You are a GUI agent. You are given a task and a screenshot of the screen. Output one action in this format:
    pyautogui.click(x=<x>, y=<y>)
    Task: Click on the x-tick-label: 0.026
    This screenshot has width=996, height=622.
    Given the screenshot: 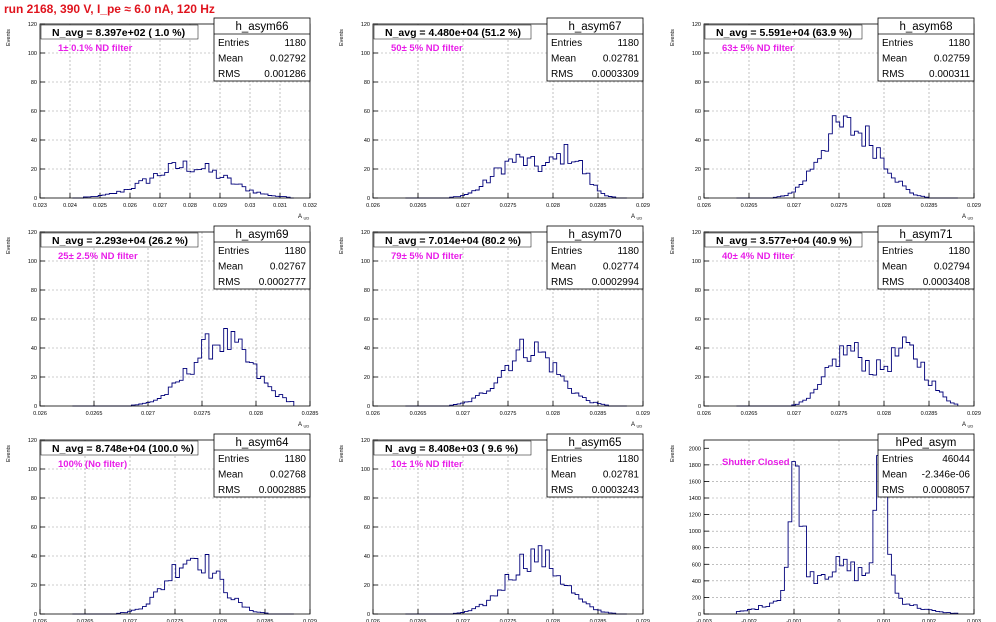 What is the action you would take?
    pyautogui.click(x=40, y=620)
    